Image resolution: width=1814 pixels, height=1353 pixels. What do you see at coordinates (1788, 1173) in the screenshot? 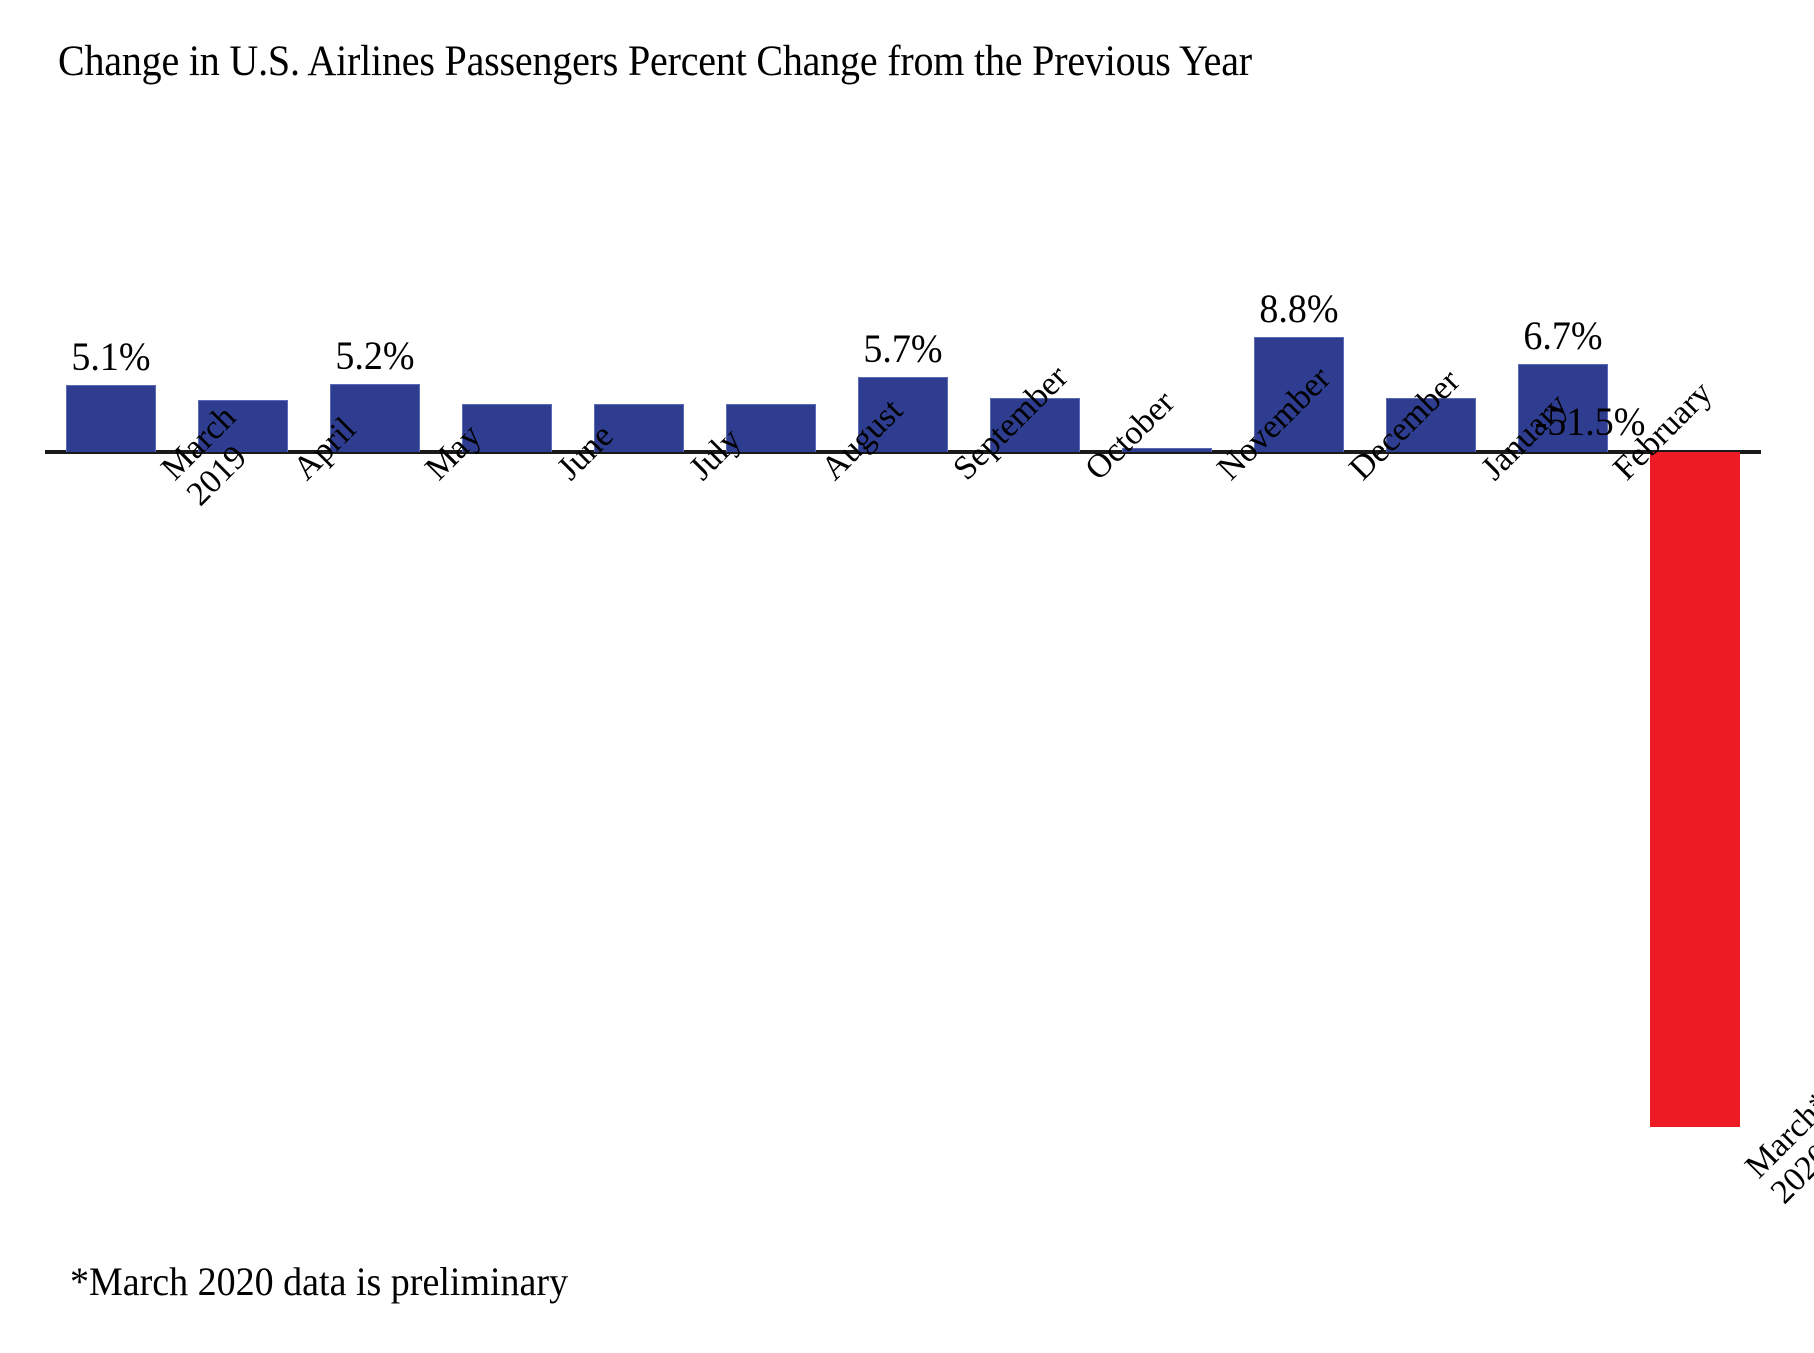
I see `category-label-line2: 2020` at bounding box center [1788, 1173].